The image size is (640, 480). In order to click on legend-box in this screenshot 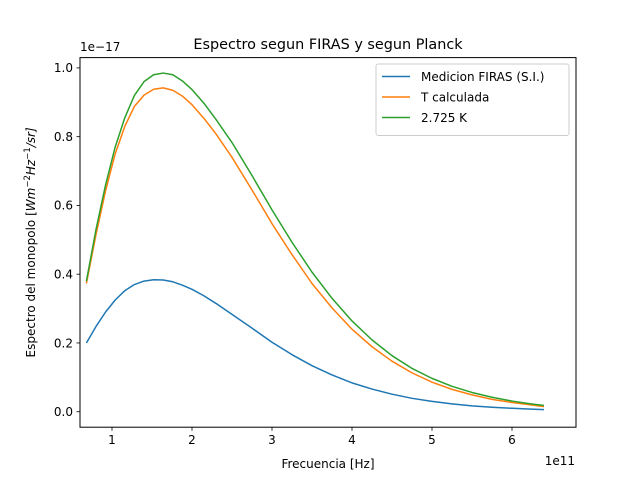, I will do `click(472, 99)`.